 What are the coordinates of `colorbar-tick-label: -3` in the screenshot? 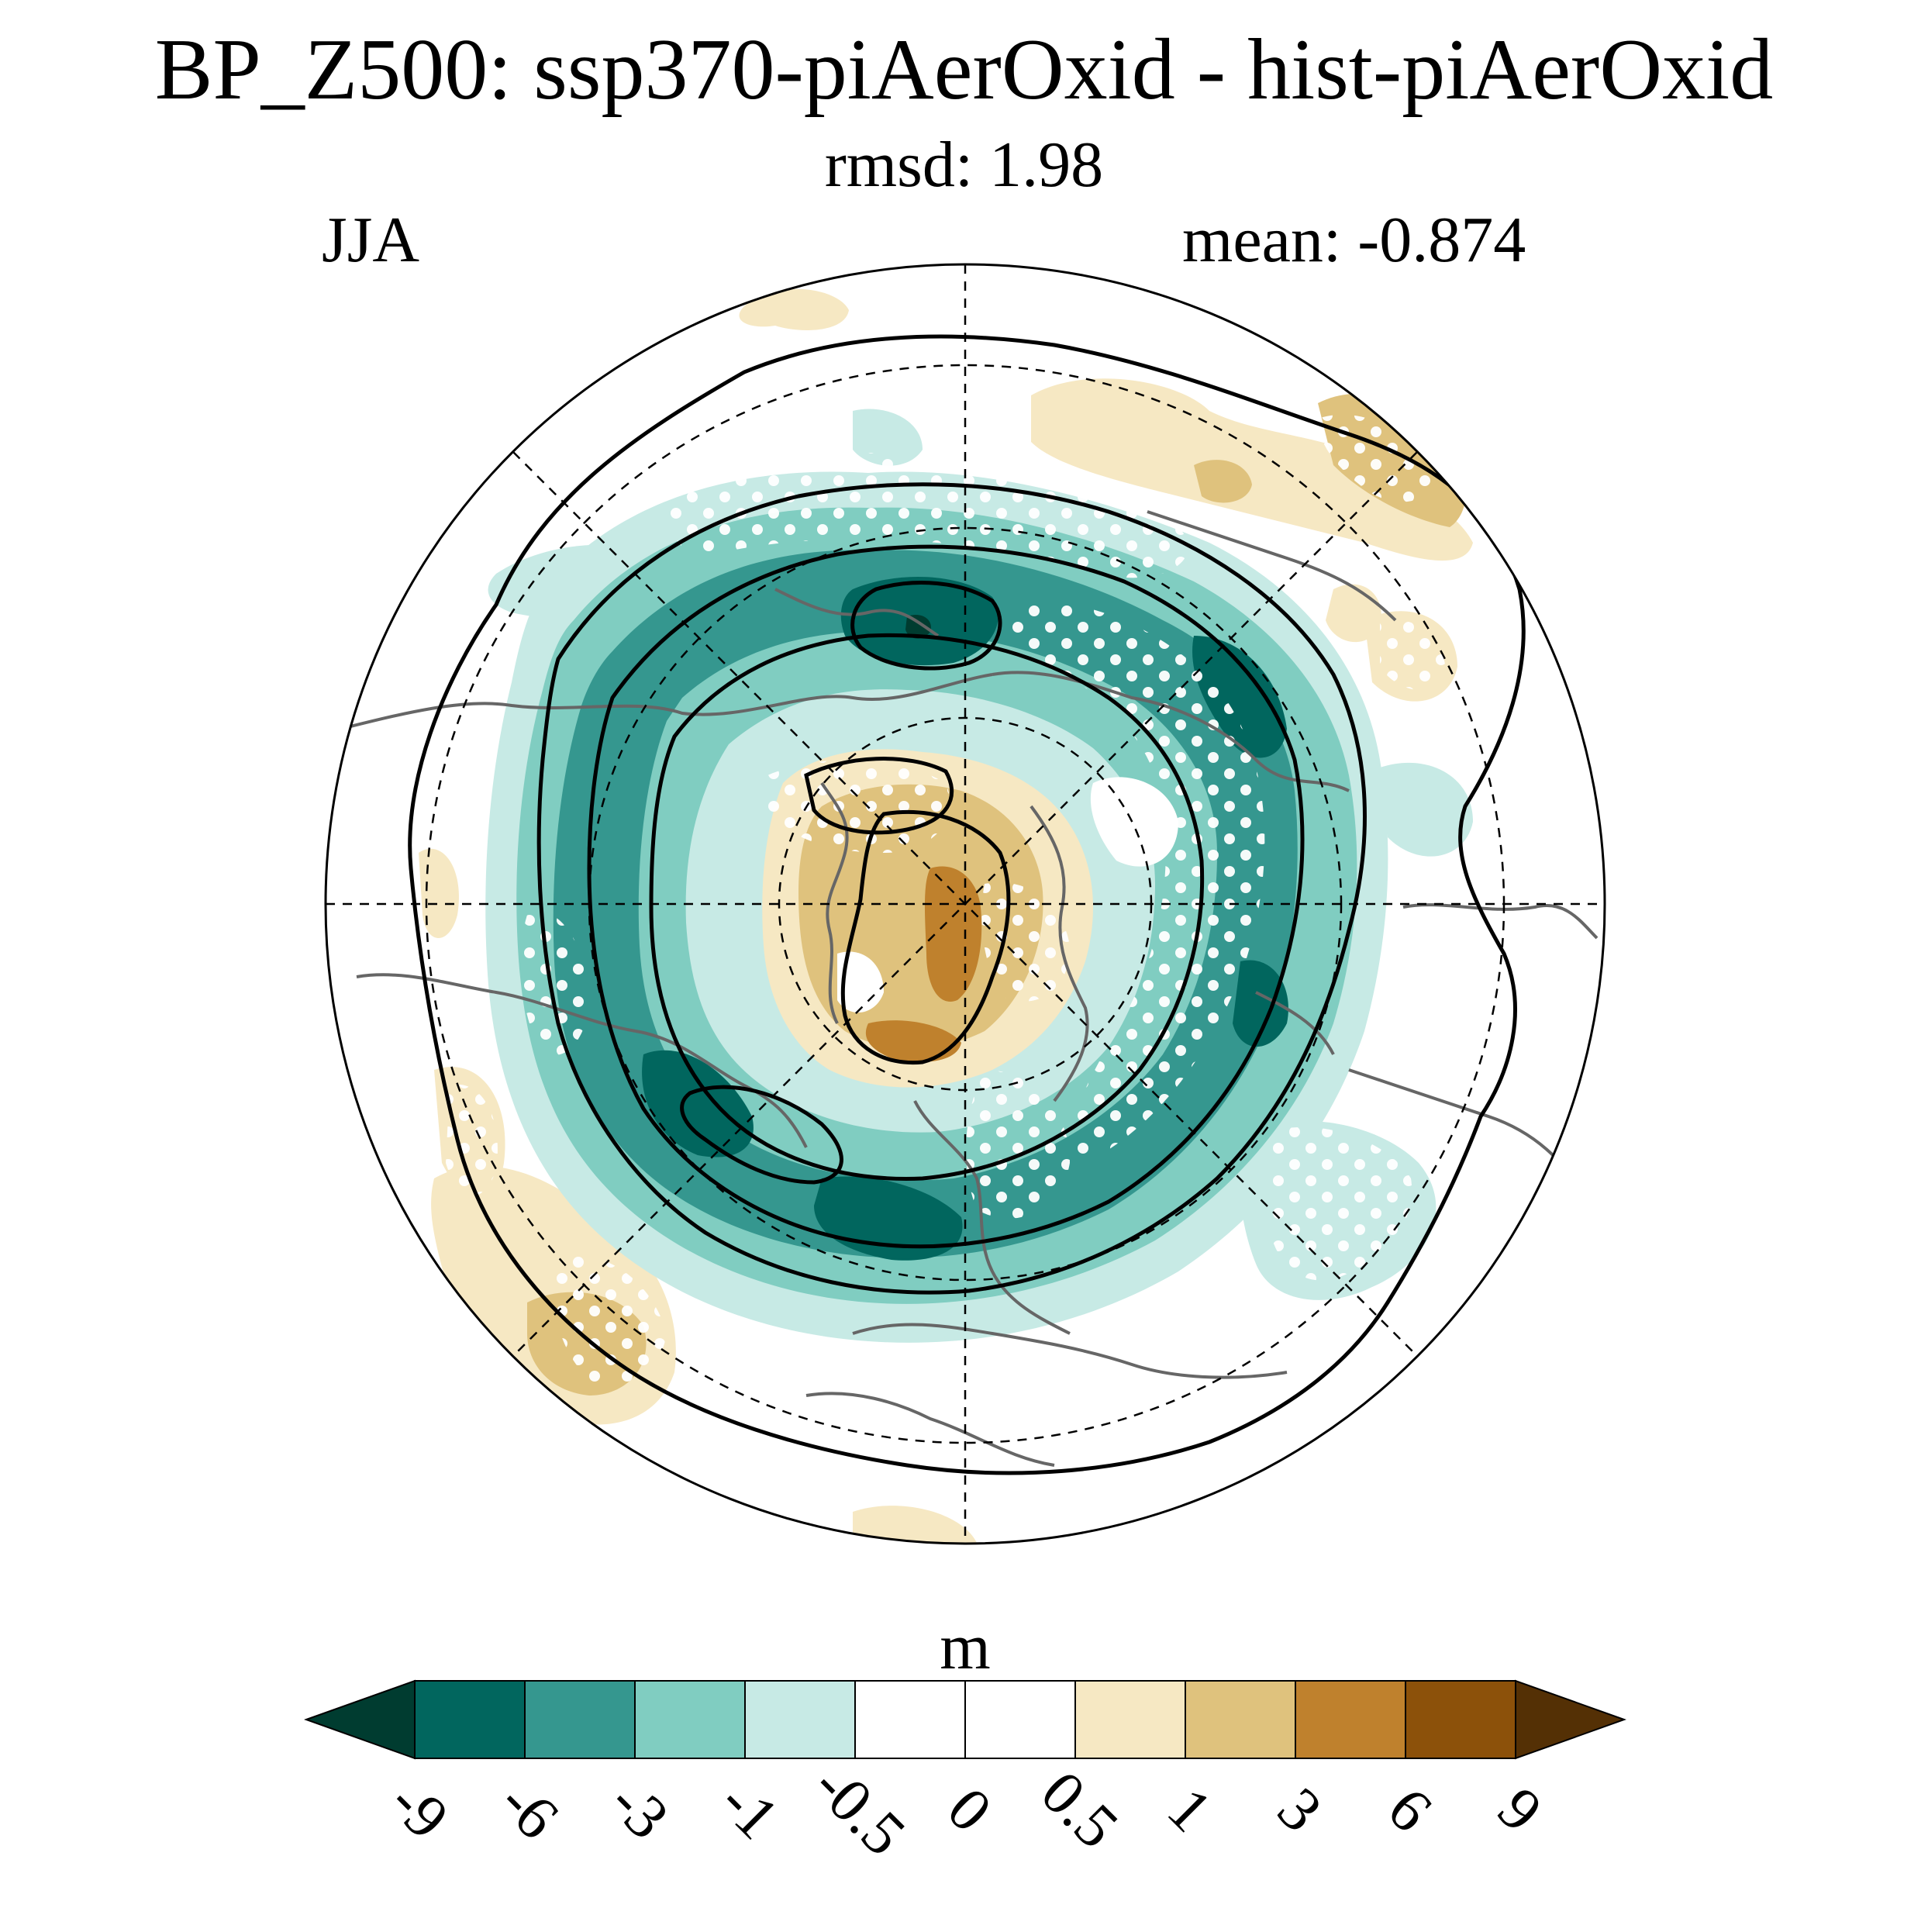 It's located at (639, 1810).